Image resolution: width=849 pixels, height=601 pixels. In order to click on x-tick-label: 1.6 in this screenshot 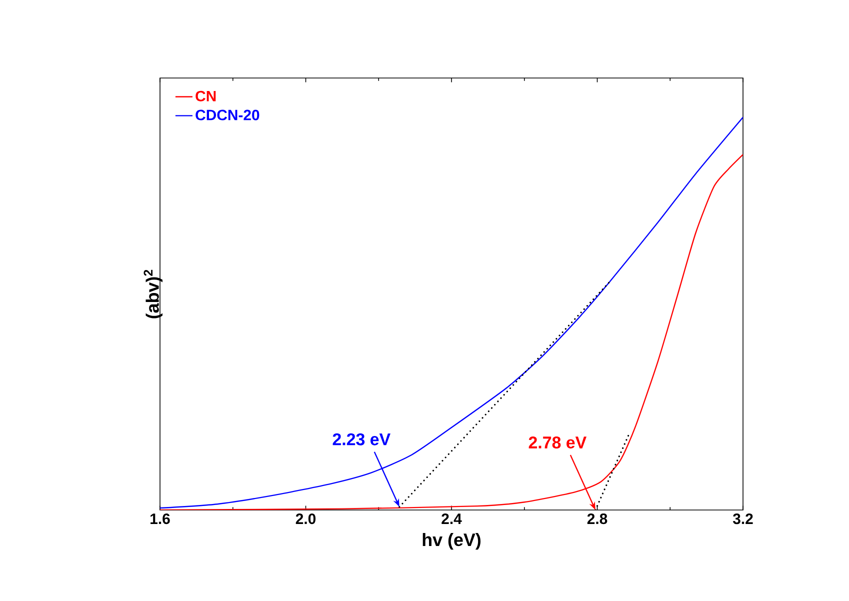, I will do `click(160, 519)`.